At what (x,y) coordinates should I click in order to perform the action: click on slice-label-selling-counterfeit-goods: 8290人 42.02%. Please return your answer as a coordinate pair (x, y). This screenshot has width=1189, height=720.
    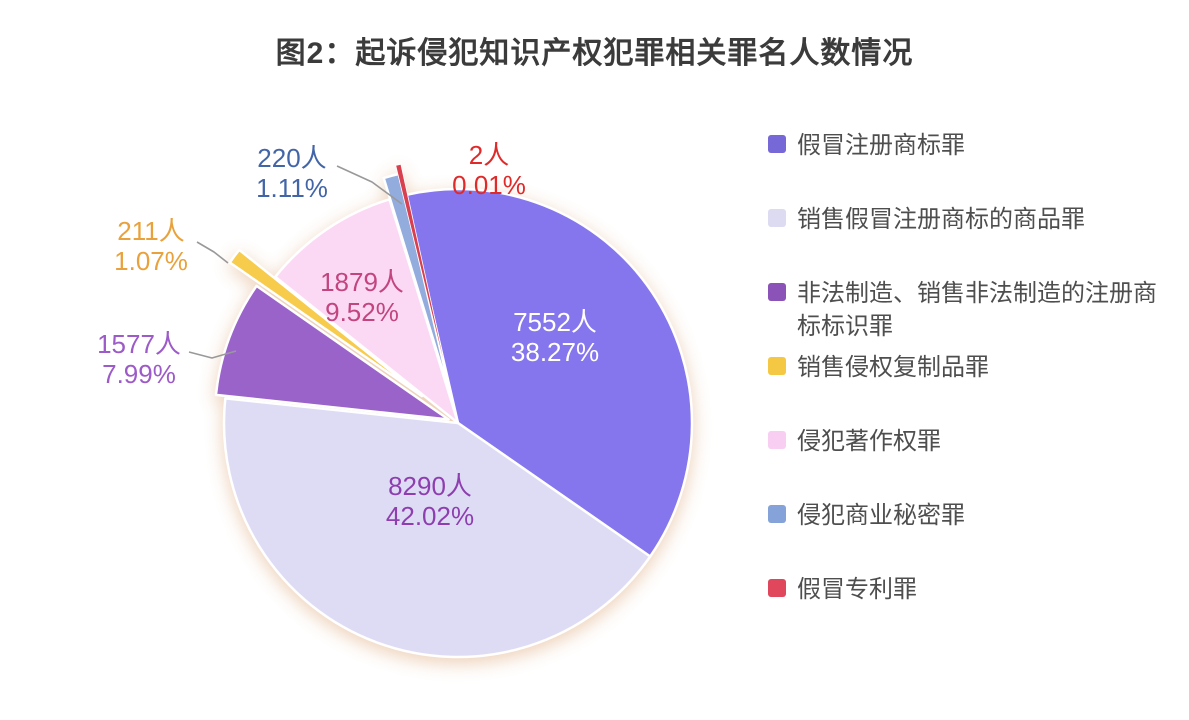
    Looking at the image, I should click on (430, 501).